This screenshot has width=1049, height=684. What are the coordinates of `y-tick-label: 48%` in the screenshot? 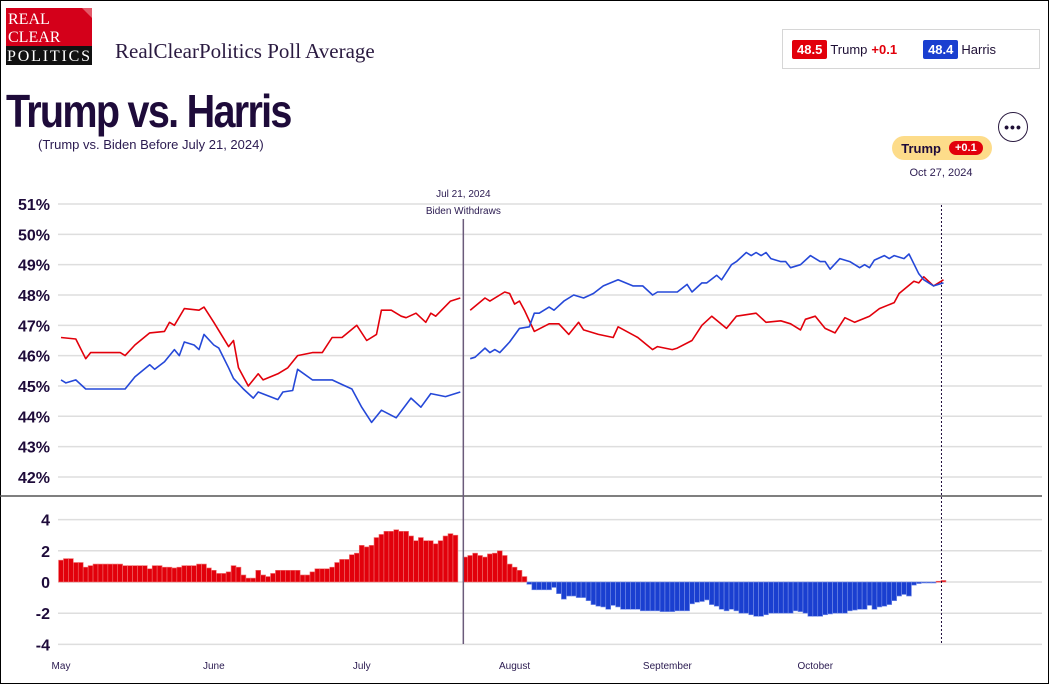 It's located at (34, 296).